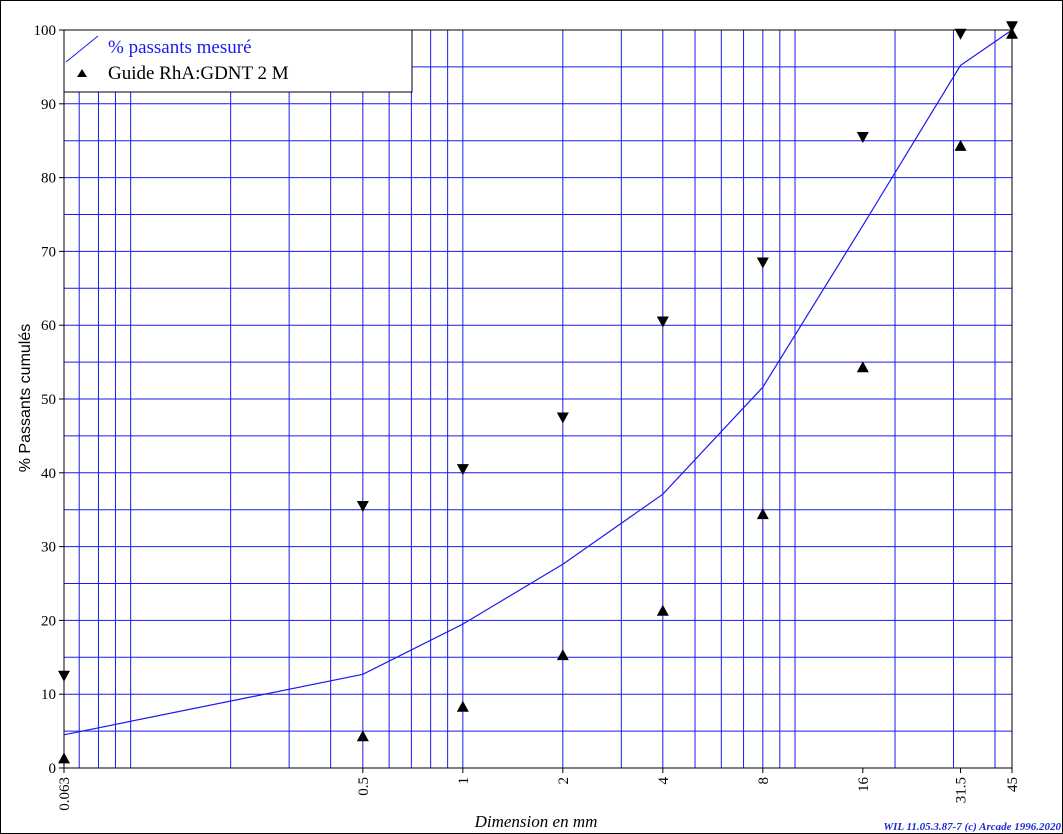 This screenshot has height=834, width=1063. Describe the element at coordinates (48, 474) in the screenshot. I see `y-tick-label: 40` at that location.